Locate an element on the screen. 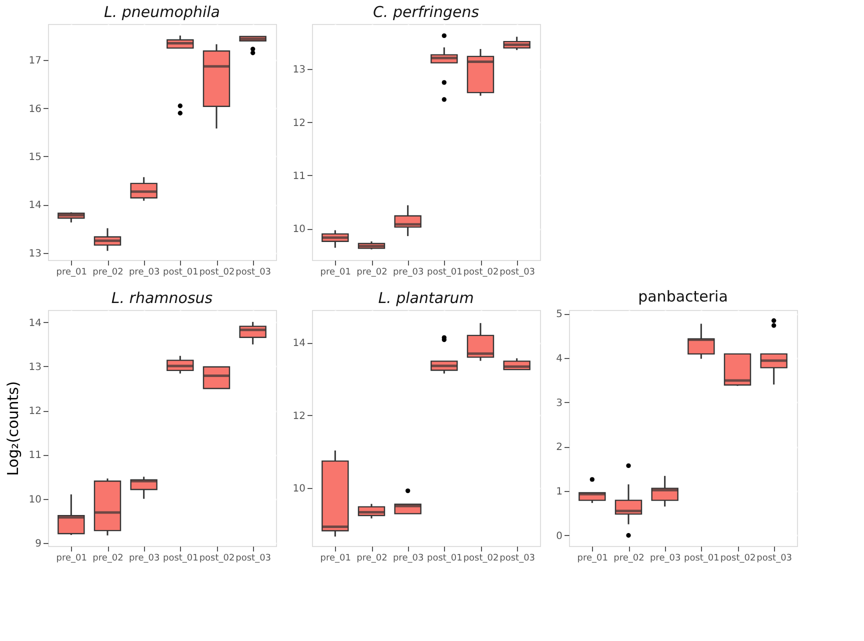  y-axis-title: Log₂(counts) is located at coordinates (13, 428).